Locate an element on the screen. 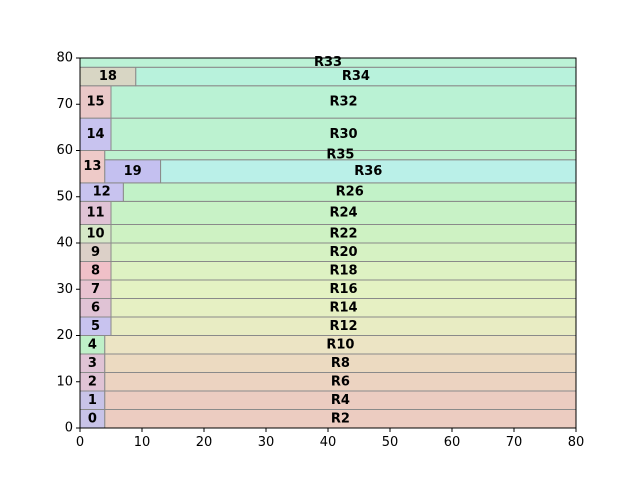  rect-label-r20: R20 is located at coordinates (343, 252).